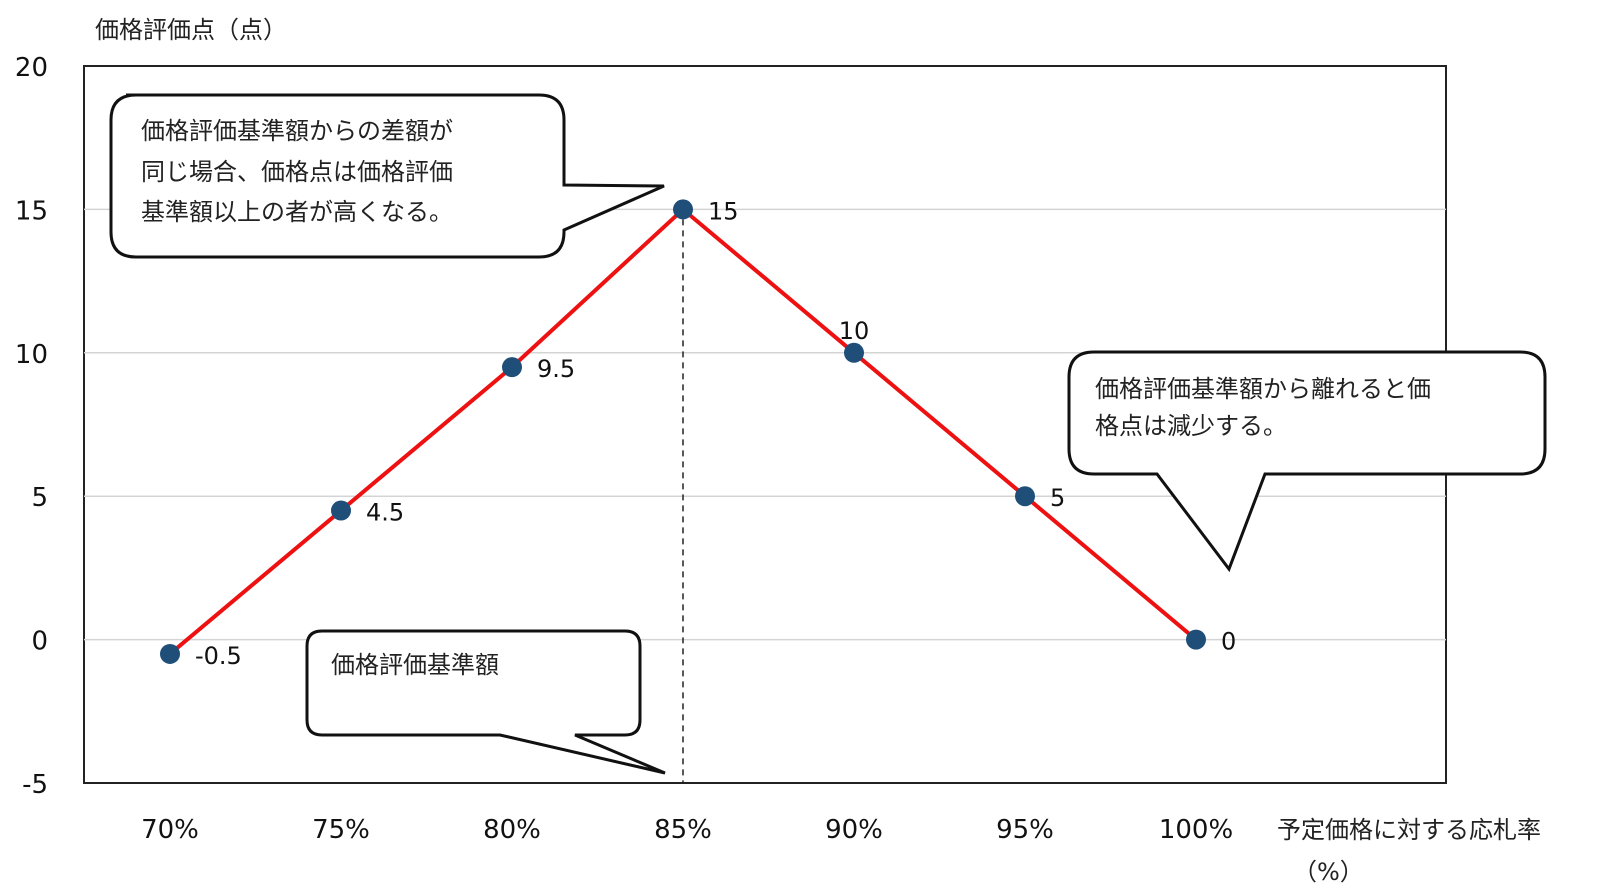  What do you see at coordinates (39, 642) in the screenshot?
I see `y-tick-label: 0` at bounding box center [39, 642].